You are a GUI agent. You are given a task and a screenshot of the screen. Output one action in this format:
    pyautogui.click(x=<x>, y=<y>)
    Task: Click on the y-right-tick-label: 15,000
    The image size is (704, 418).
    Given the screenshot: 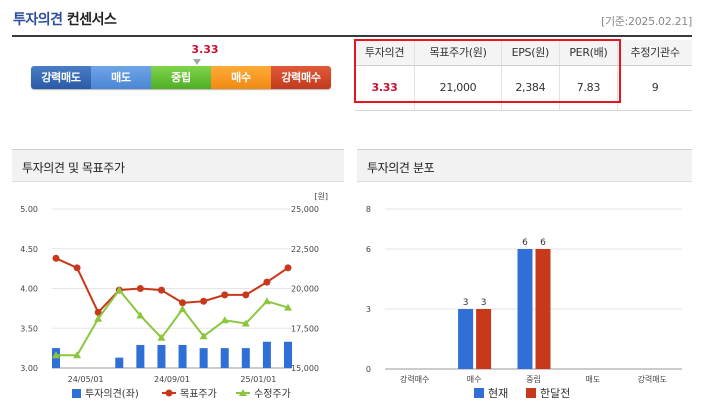 What is the action you would take?
    pyautogui.click(x=305, y=368)
    